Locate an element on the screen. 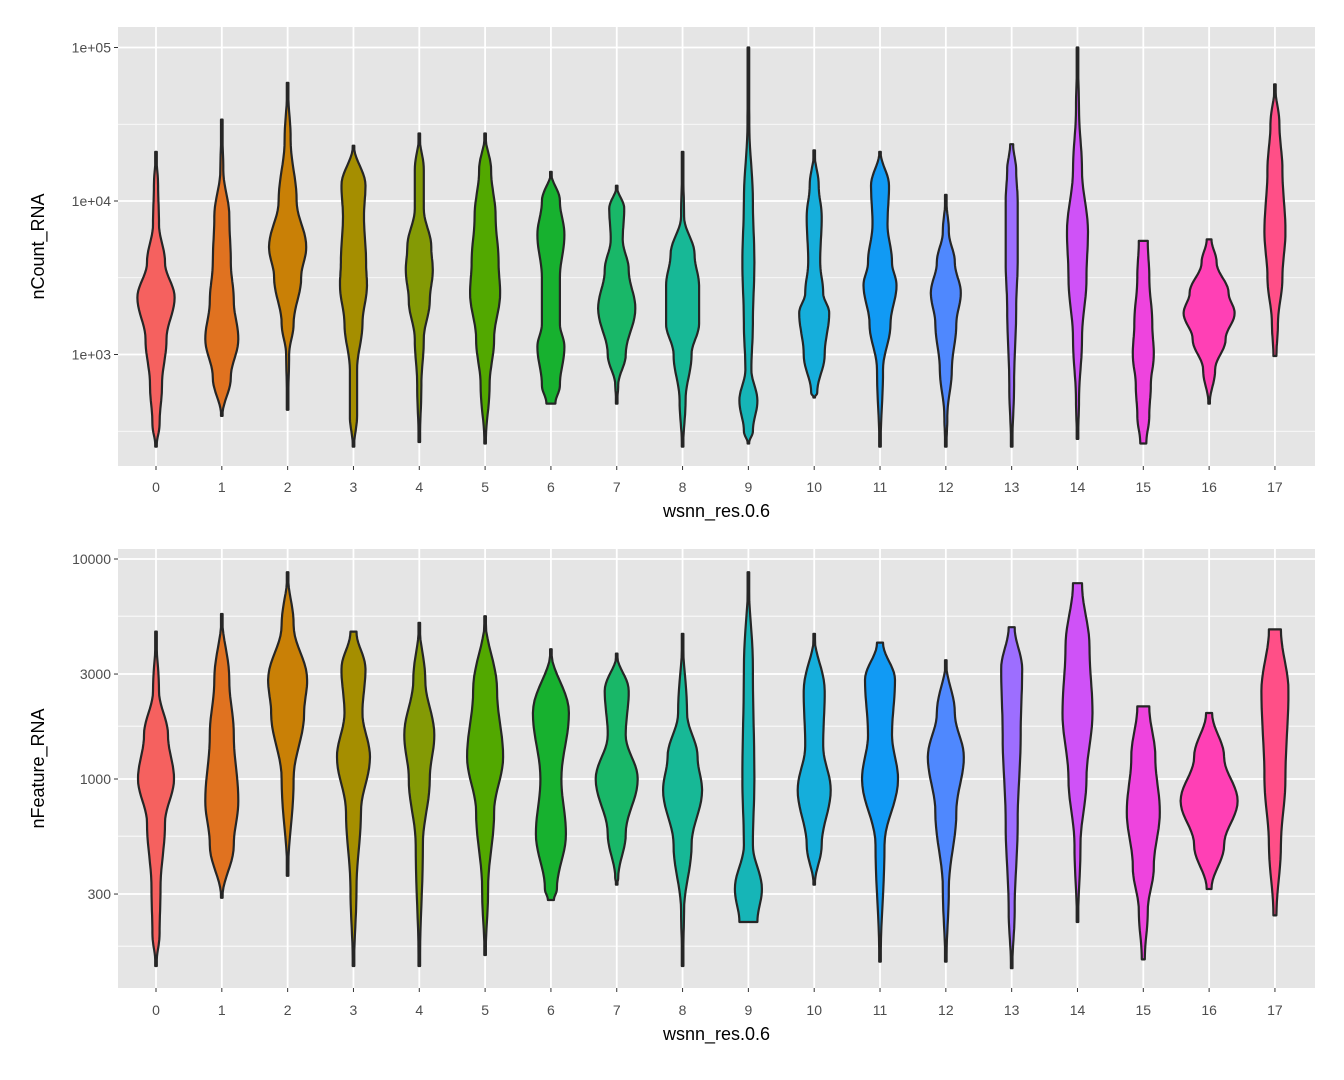  y-tick-label: 1e+03 is located at coordinates (92, 355).